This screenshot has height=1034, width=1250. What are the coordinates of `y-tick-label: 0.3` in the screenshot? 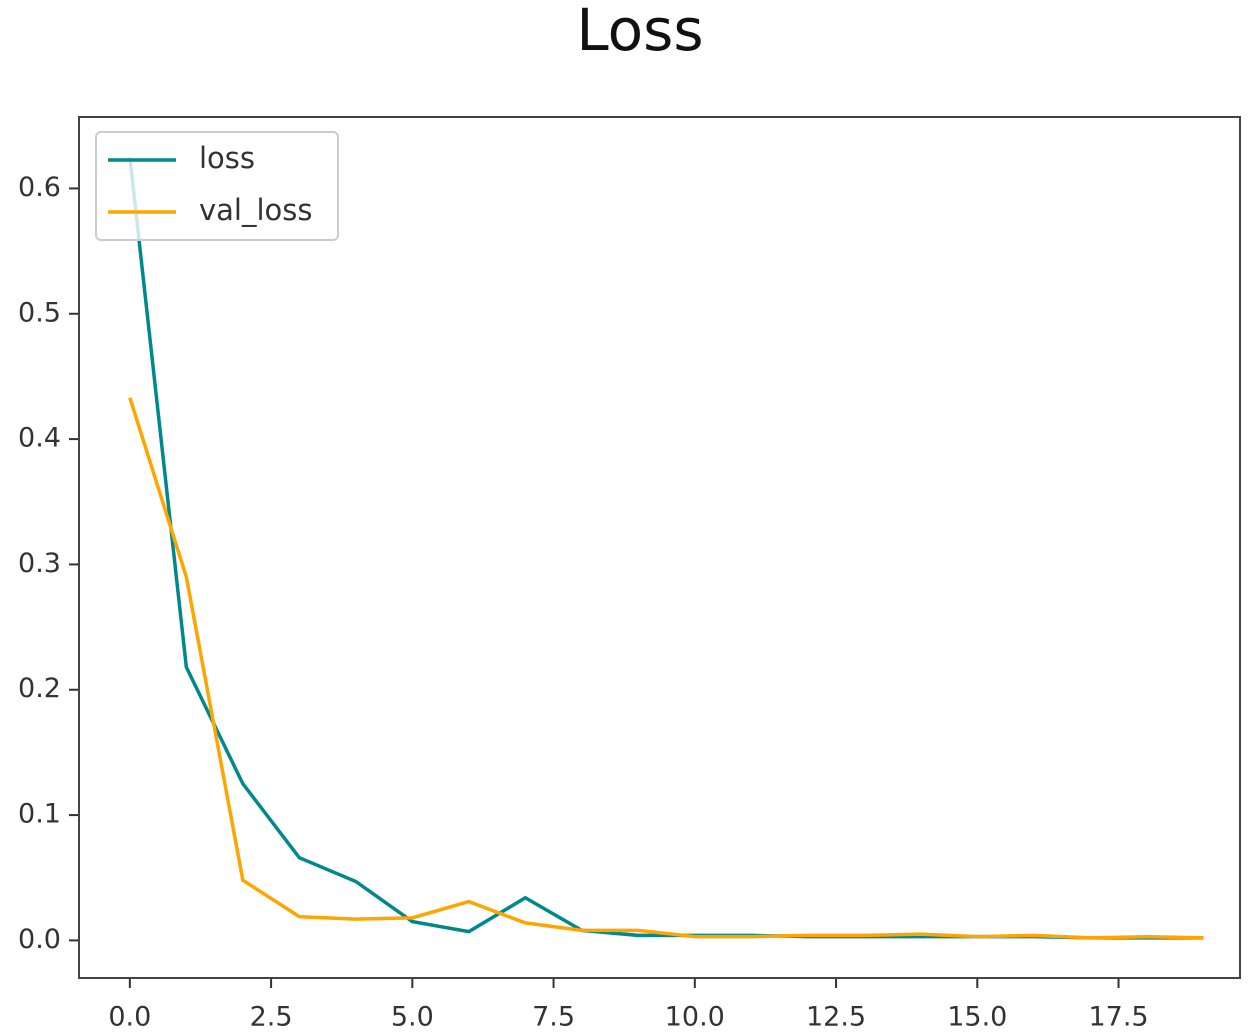 It's located at (39, 563).